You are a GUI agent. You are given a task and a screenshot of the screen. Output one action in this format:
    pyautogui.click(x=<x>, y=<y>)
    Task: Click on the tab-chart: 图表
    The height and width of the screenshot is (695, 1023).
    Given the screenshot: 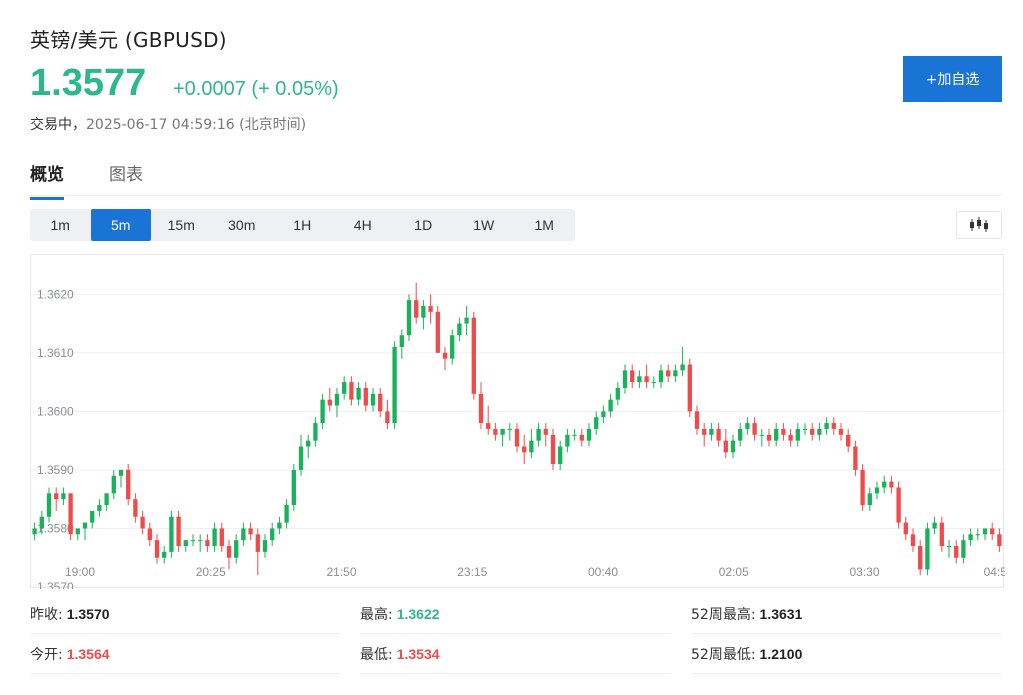 What is the action you would take?
    pyautogui.click(x=126, y=175)
    